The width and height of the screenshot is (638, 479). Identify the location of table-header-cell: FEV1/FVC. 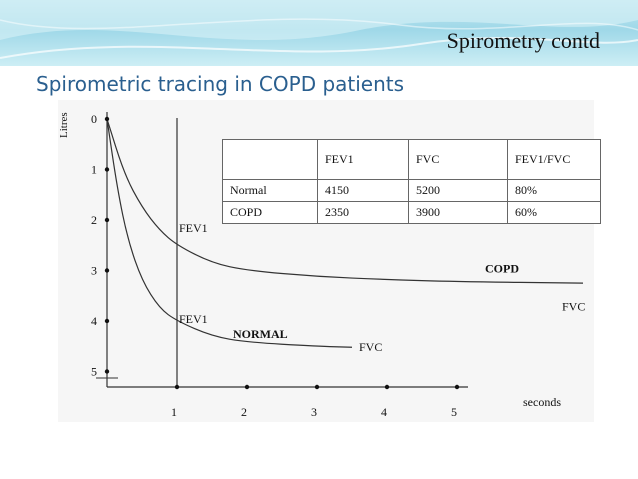
(554, 159).